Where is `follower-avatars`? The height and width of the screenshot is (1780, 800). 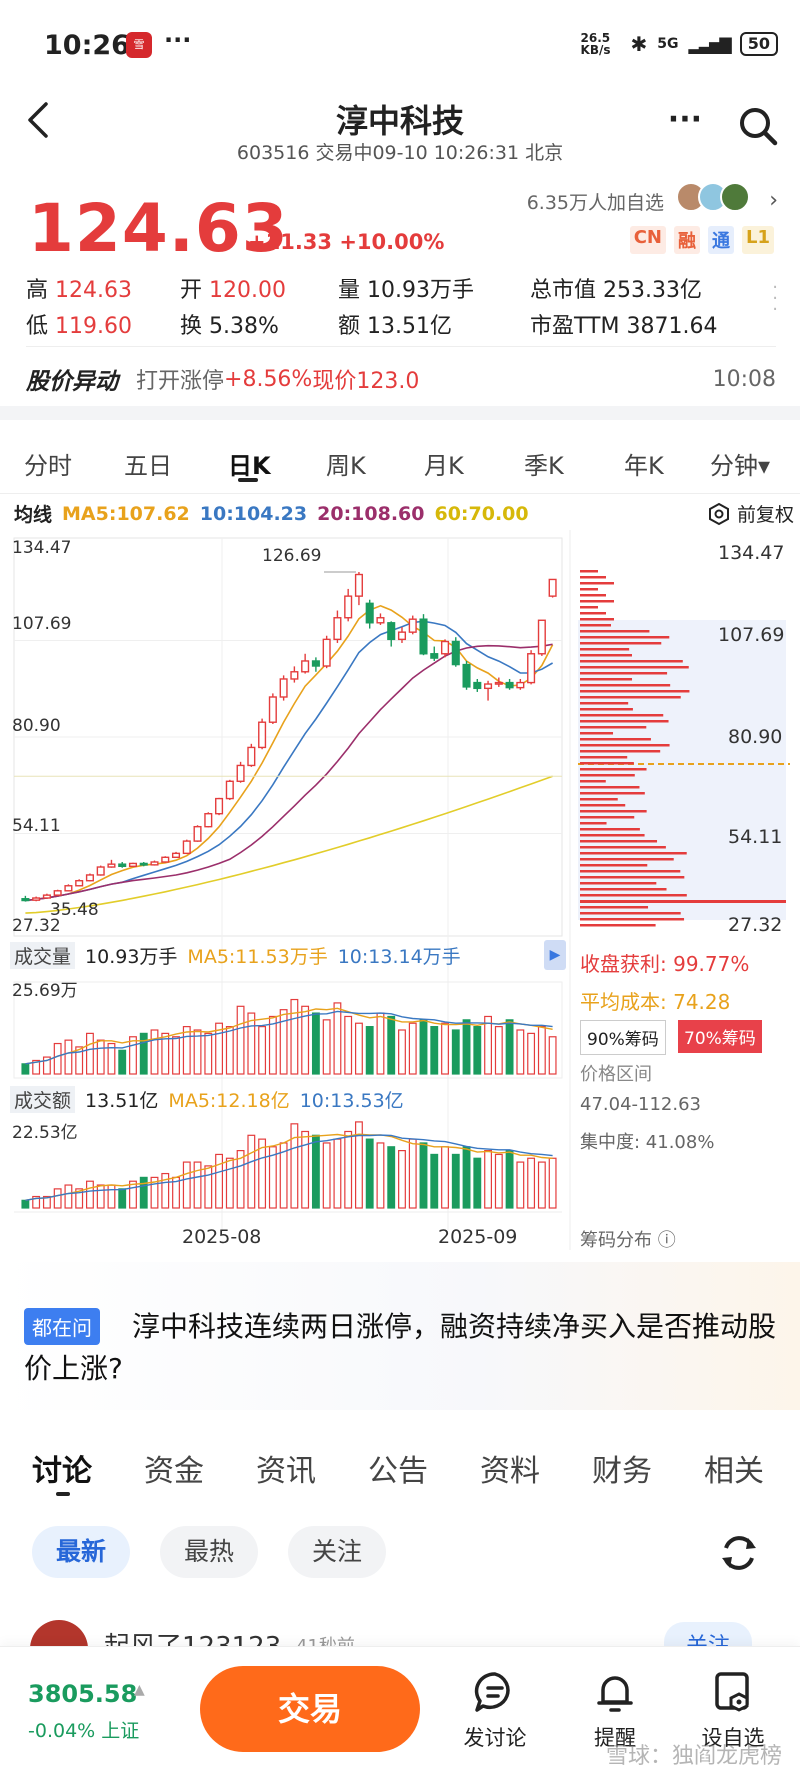 follower-avatars is located at coordinates (713, 197).